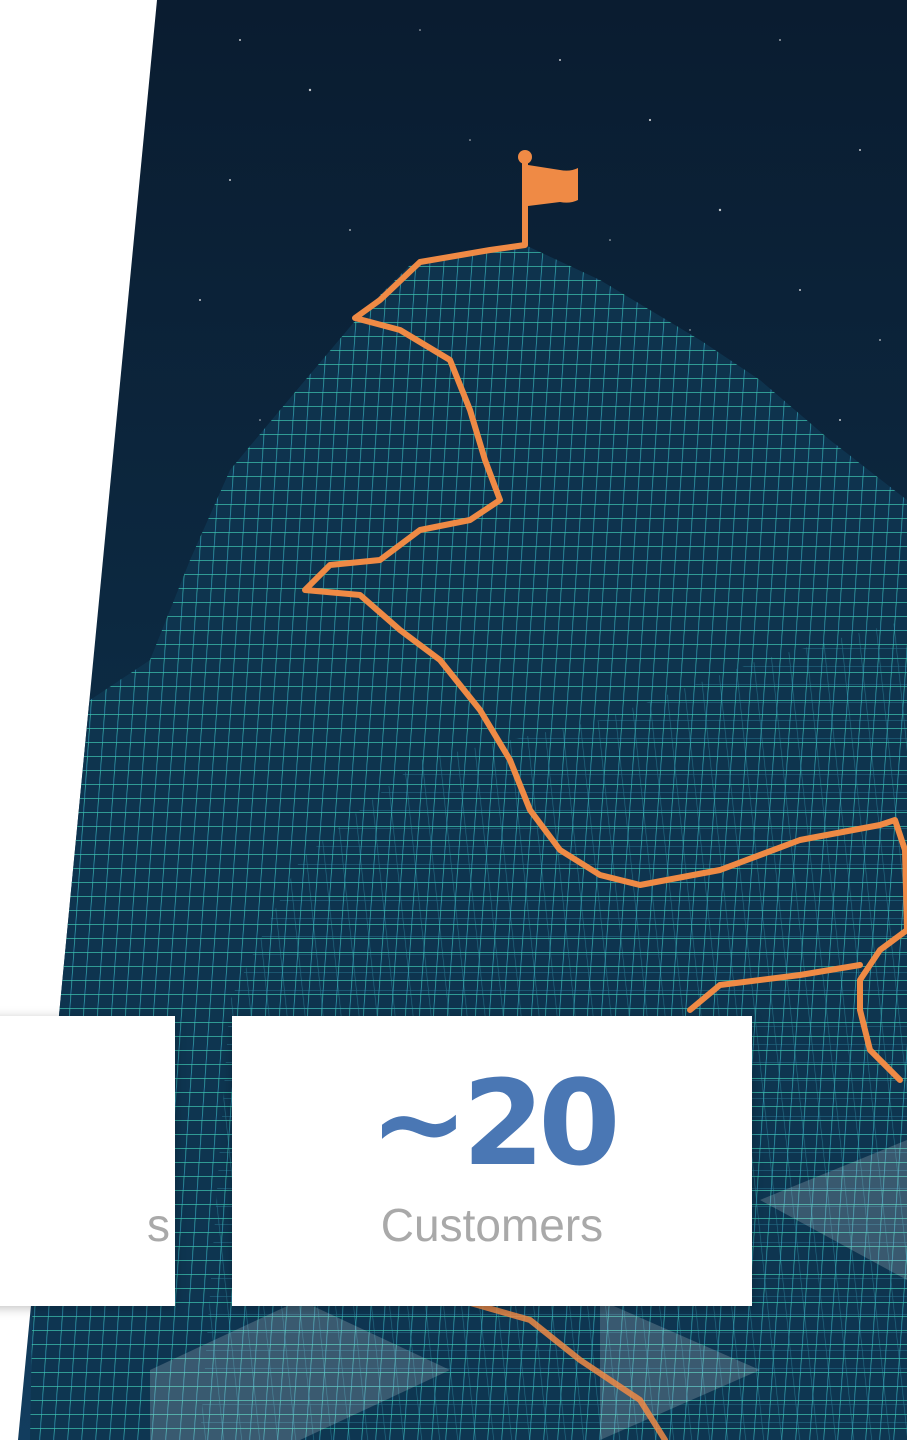 The image size is (907, 1440). What do you see at coordinates (87, 1161) in the screenshot?
I see `stat-card-left: s` at bounding box center [87, 1161].